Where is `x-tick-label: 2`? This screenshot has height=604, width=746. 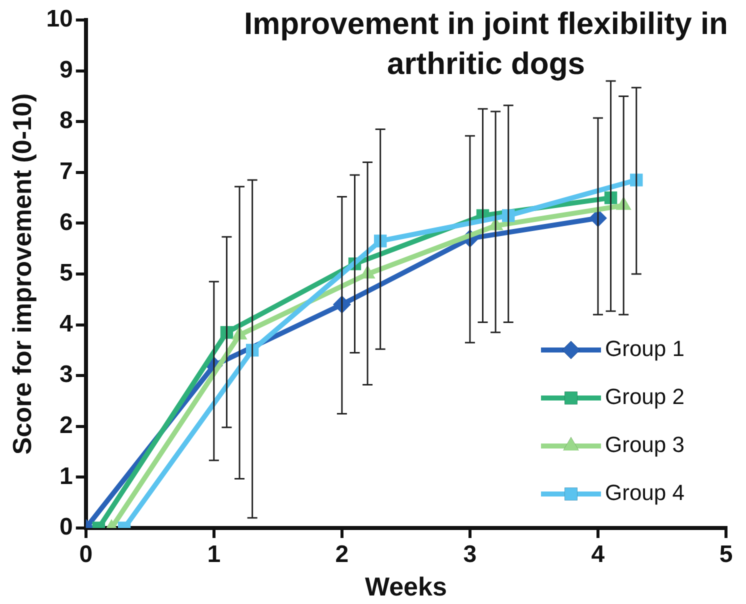 x-tick-label: 2 is located at coordinates (342, 554).